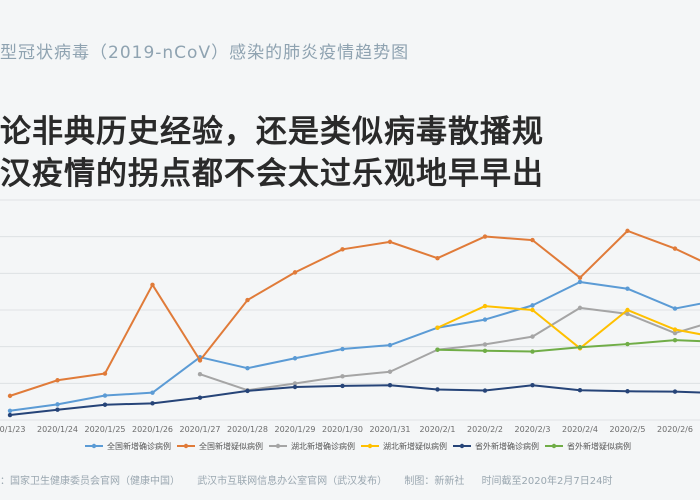 The height and width of the screenshot is (500, 700). What do you see at coordinates (90, 481) in the screenshot?
I see `source-part-1: ：国家卫生健康委员会官网（健康中国）` at bounding box center [90, 481].